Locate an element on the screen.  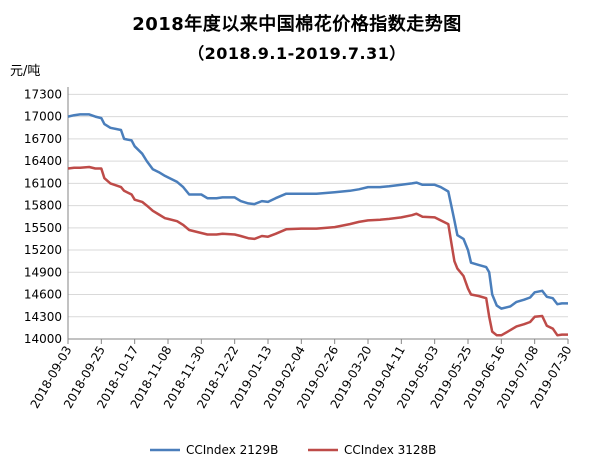
y-tick-label: 16100 is located at coordinates (43, 183).